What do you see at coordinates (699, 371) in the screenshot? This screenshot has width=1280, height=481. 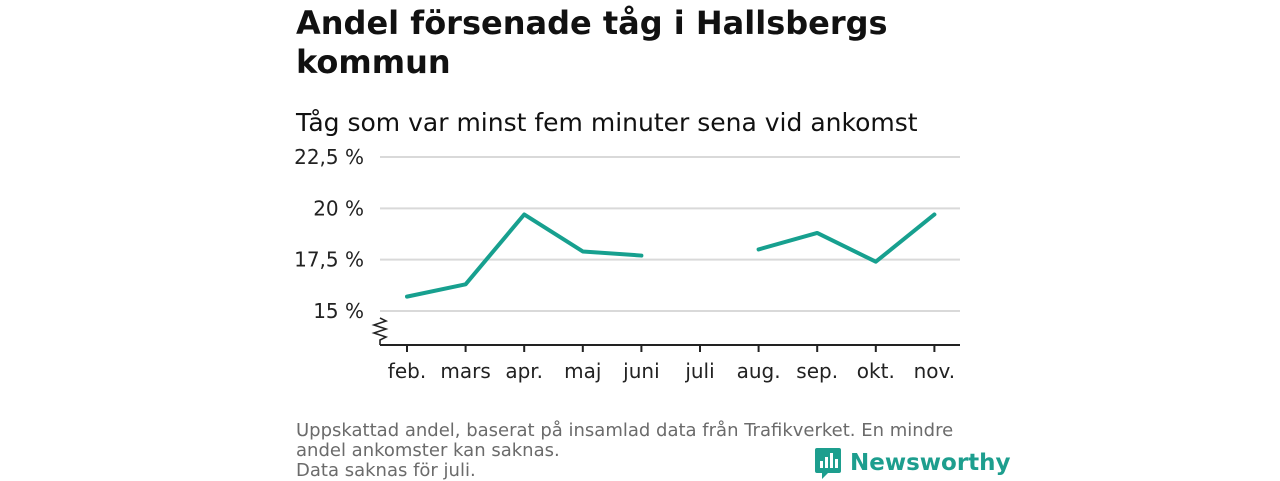 I see `x-tick-label: juli` at bounding box center [699, 371].